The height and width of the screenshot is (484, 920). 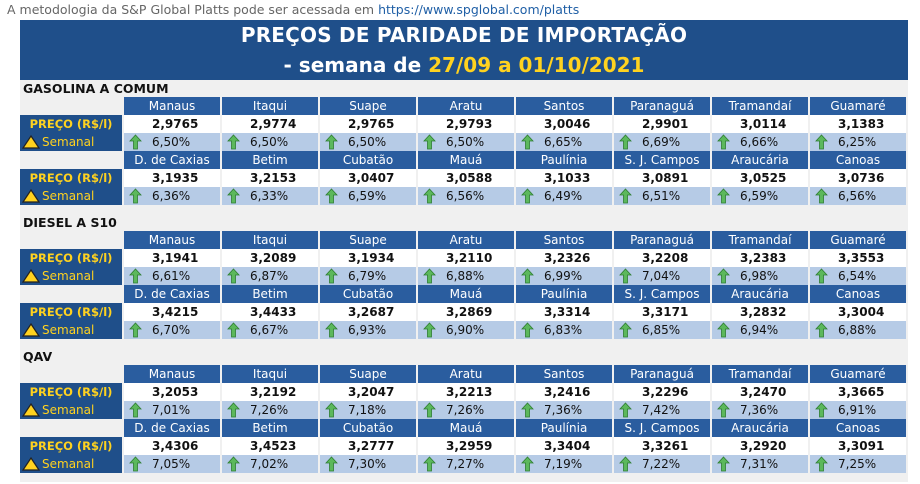 I want to click on cell-value: 3,2153, so click(x=273, y=178).